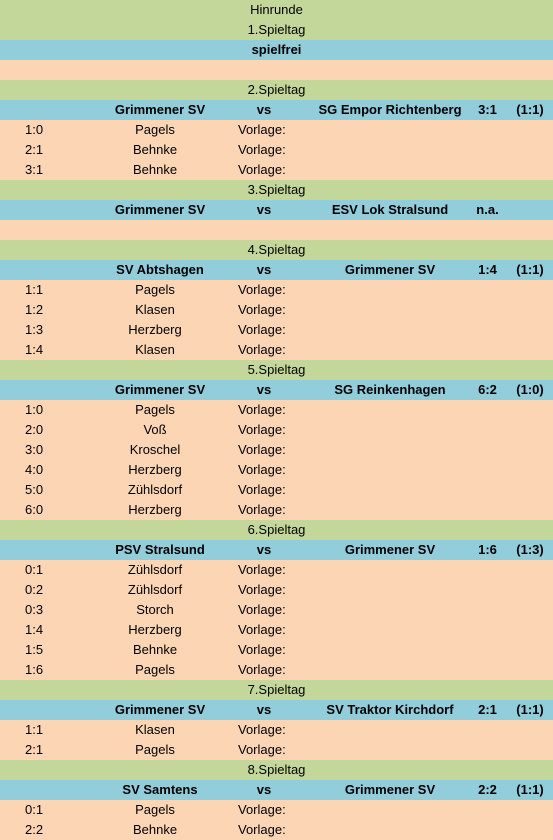  Describe the element at coordinates (276, 250) in the screenshot. I see `round-label: 4.Spieltag` at that location.